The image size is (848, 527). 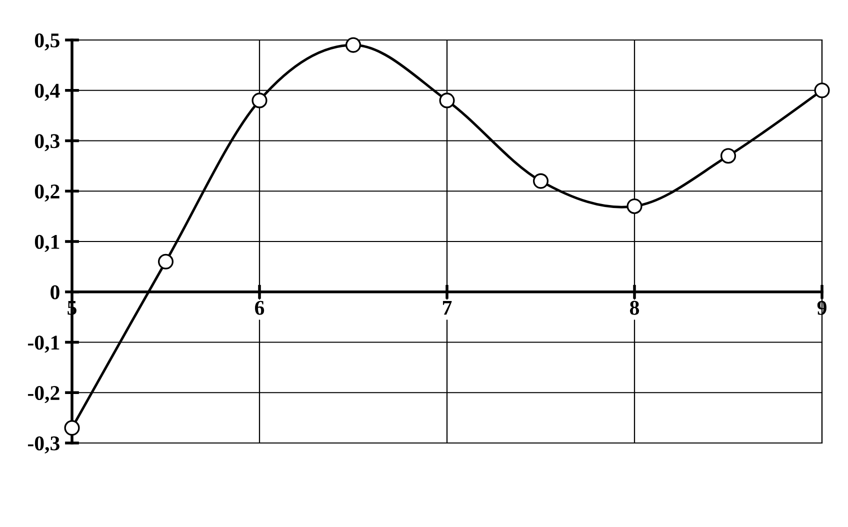 What do you see at coordinates (259, 307) in the screenshot?
I see `x-tick-label: 6` at bounding box center [259, 307].